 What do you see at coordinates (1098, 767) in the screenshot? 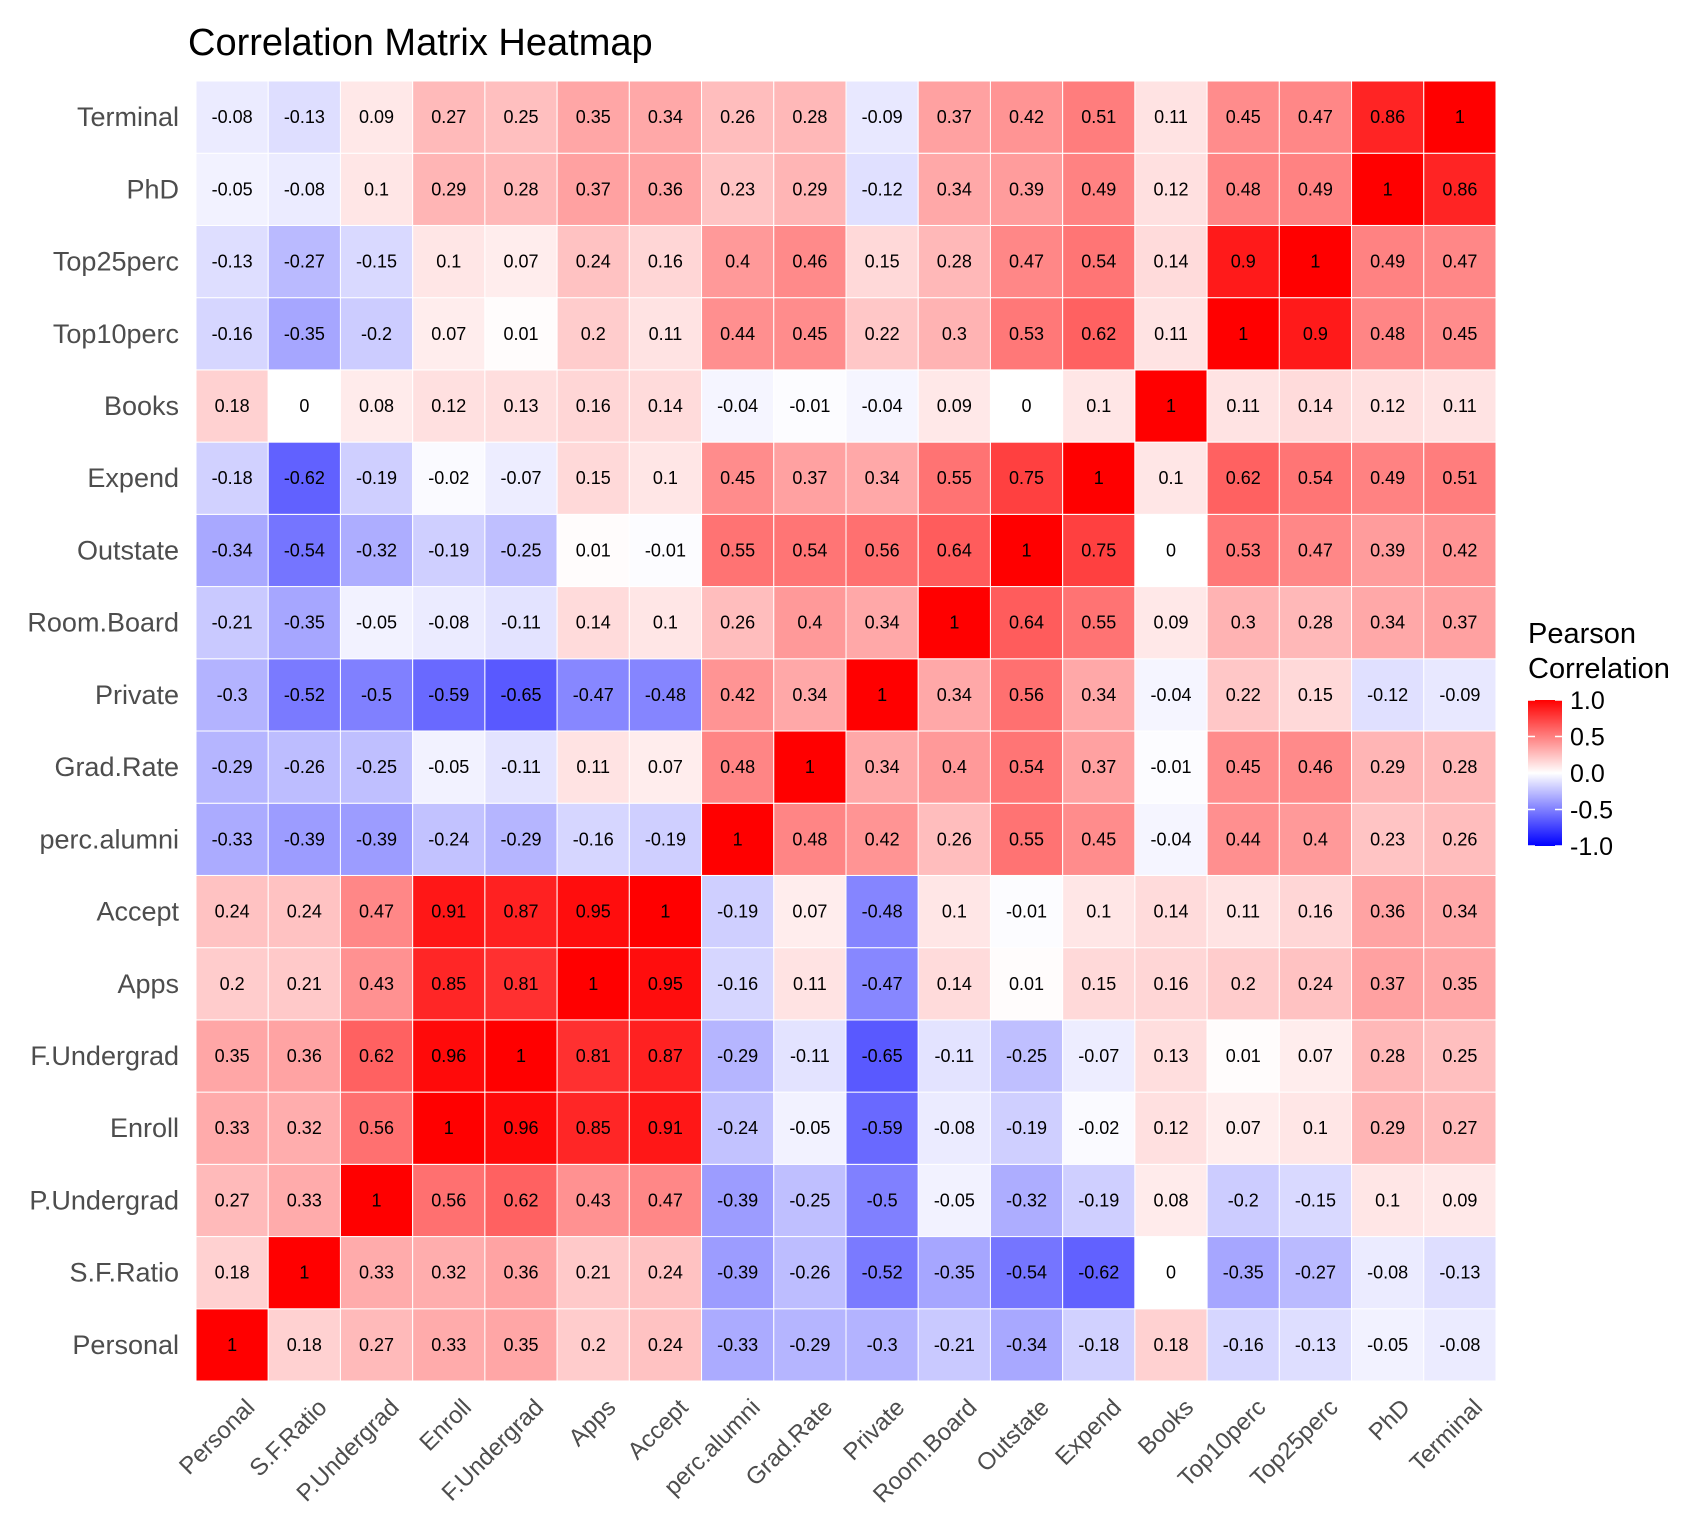
I see `cell-value-label: 0.37` at bounding box center [1098, 767].